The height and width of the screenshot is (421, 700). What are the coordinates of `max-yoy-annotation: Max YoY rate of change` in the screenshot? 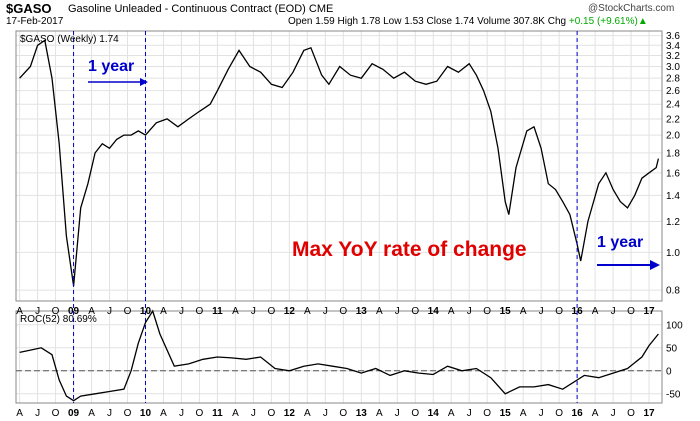 It's located at (409, 249).